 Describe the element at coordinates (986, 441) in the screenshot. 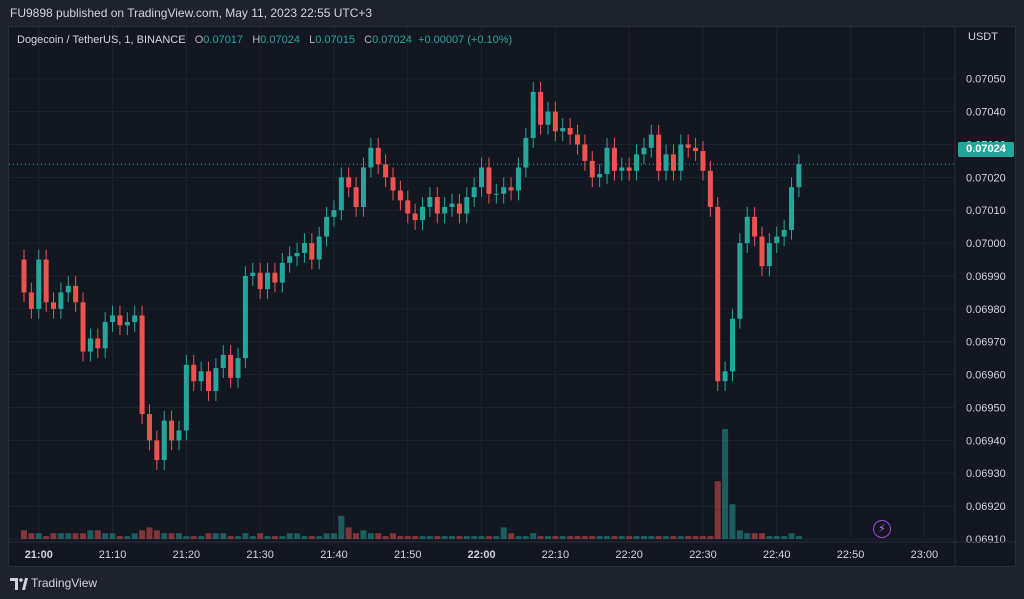

I see `y-tick-label: 0.06940` at that location.